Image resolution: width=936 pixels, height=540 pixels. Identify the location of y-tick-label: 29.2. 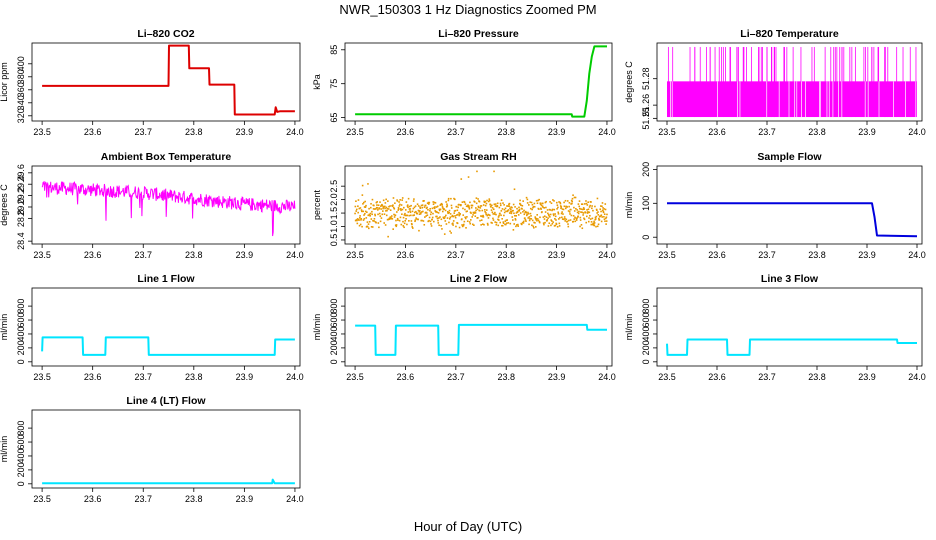
(21, 196).